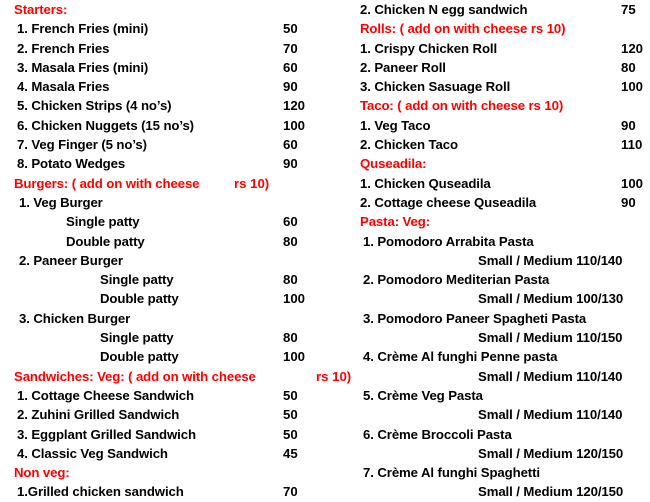  What do you see at coordinates (290, 453) in the screenshot?
I see `menu-item-price: 45` at bounding box center [290, 453].